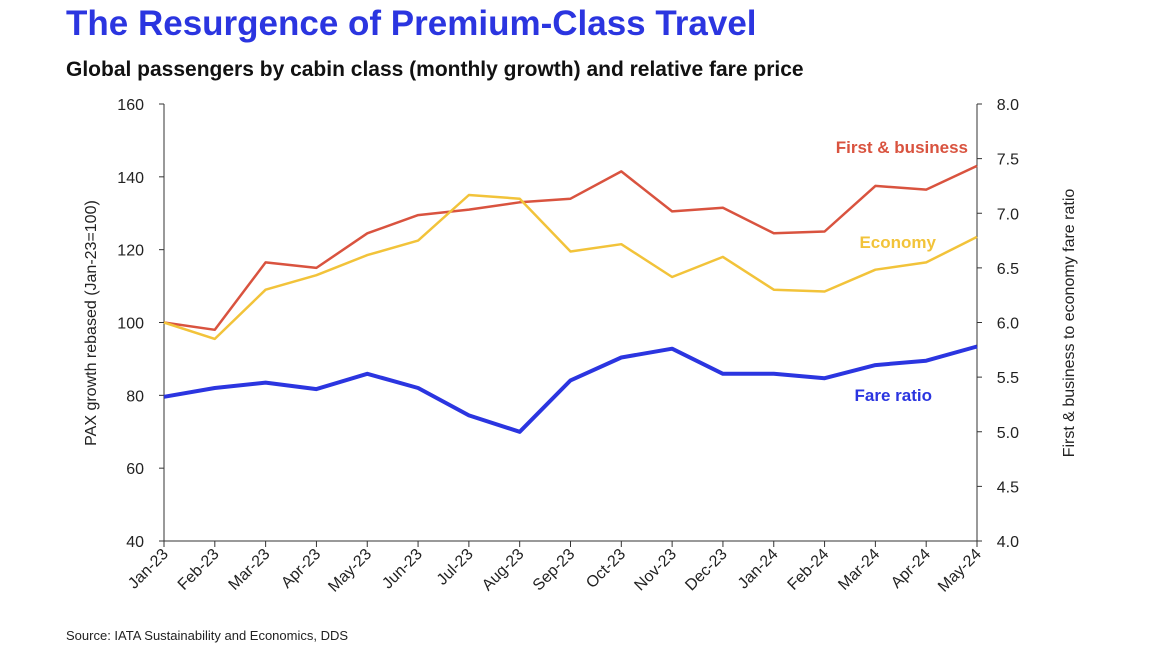  I want to click on right-tick-label: 4.0, so click(1008, 542).